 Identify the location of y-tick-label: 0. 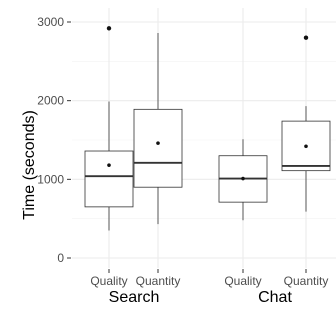
(60, 258).